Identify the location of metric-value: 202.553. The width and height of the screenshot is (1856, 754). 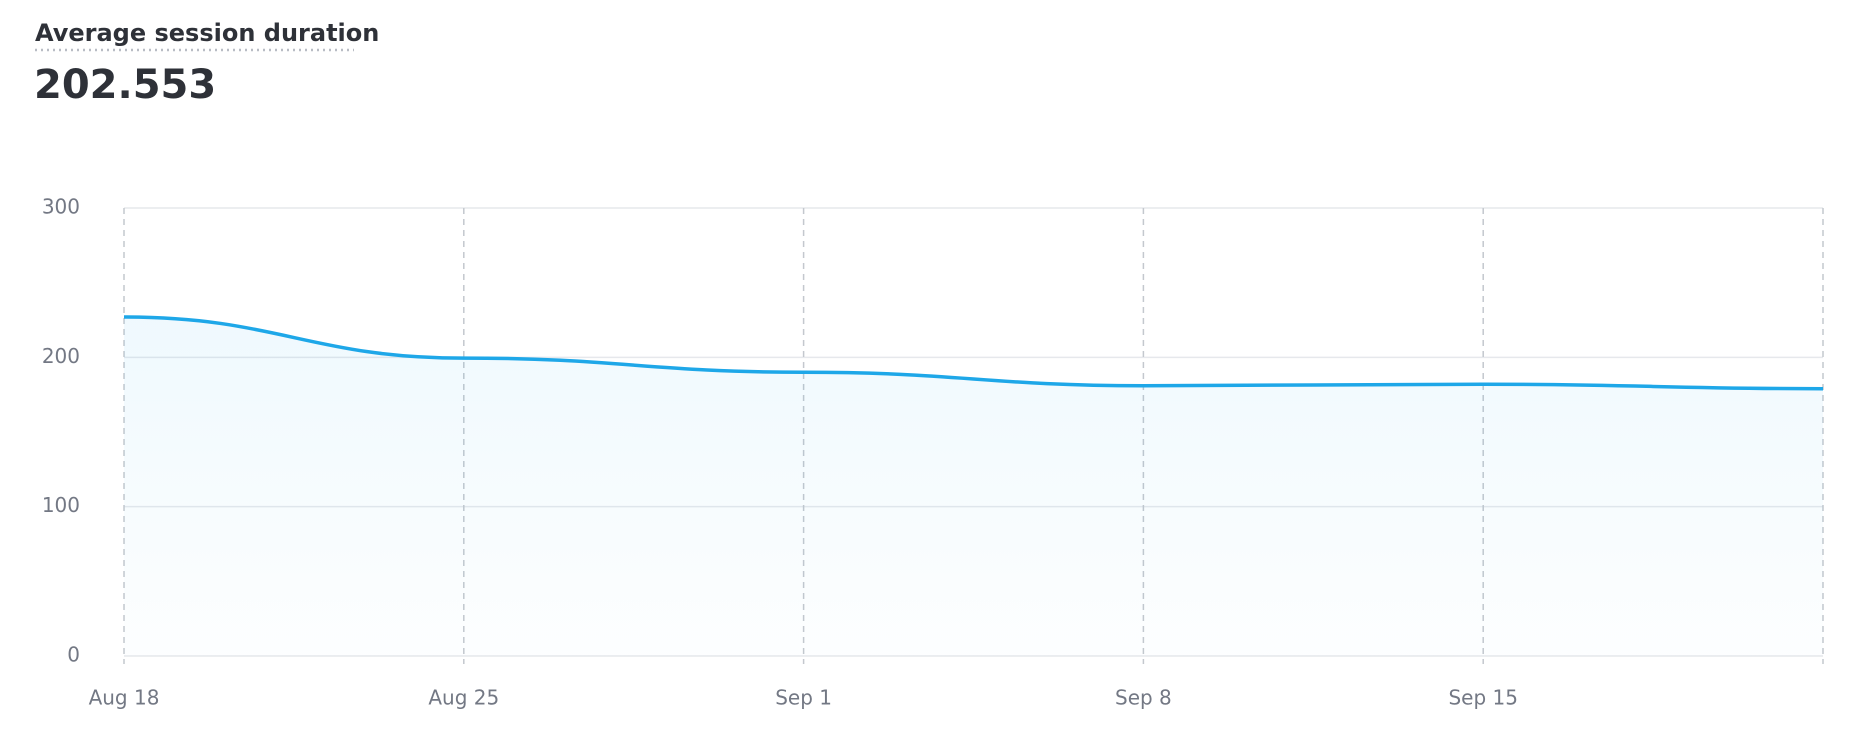
(125, 85).